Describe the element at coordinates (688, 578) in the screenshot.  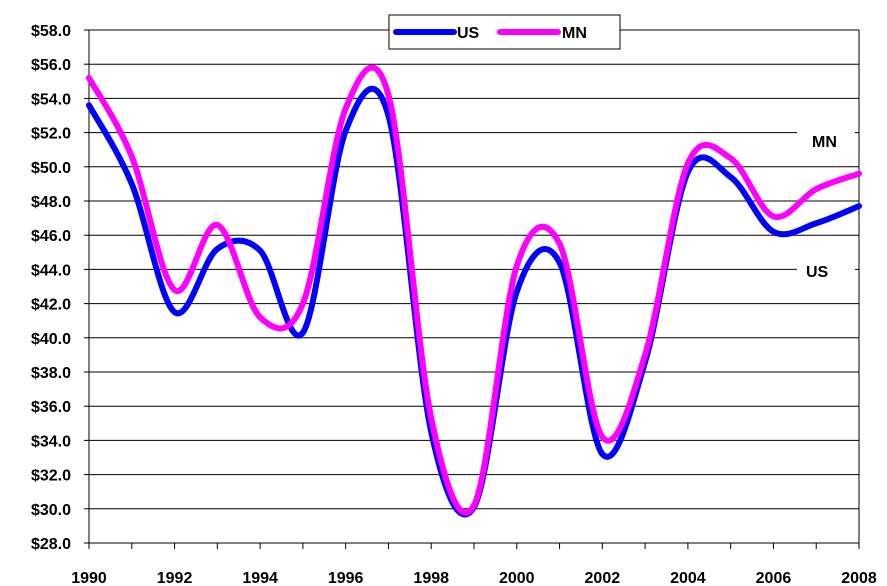
I see `x-tick-label: 2004` at that location.